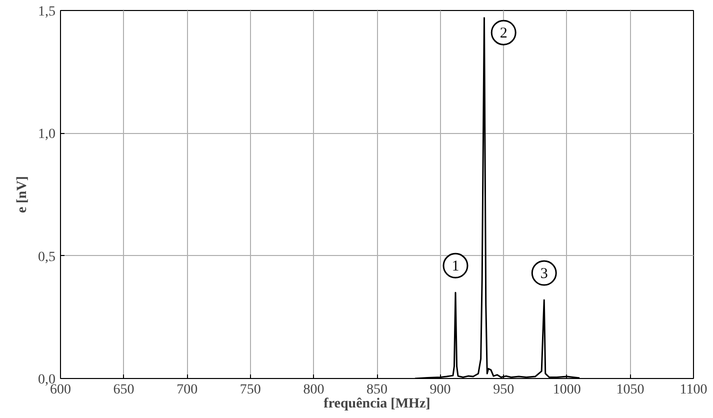  What do you see at coordinates (60, 390) in the screenshot?
I see `x-tick-label: 600` at bounding box center [60, 390].